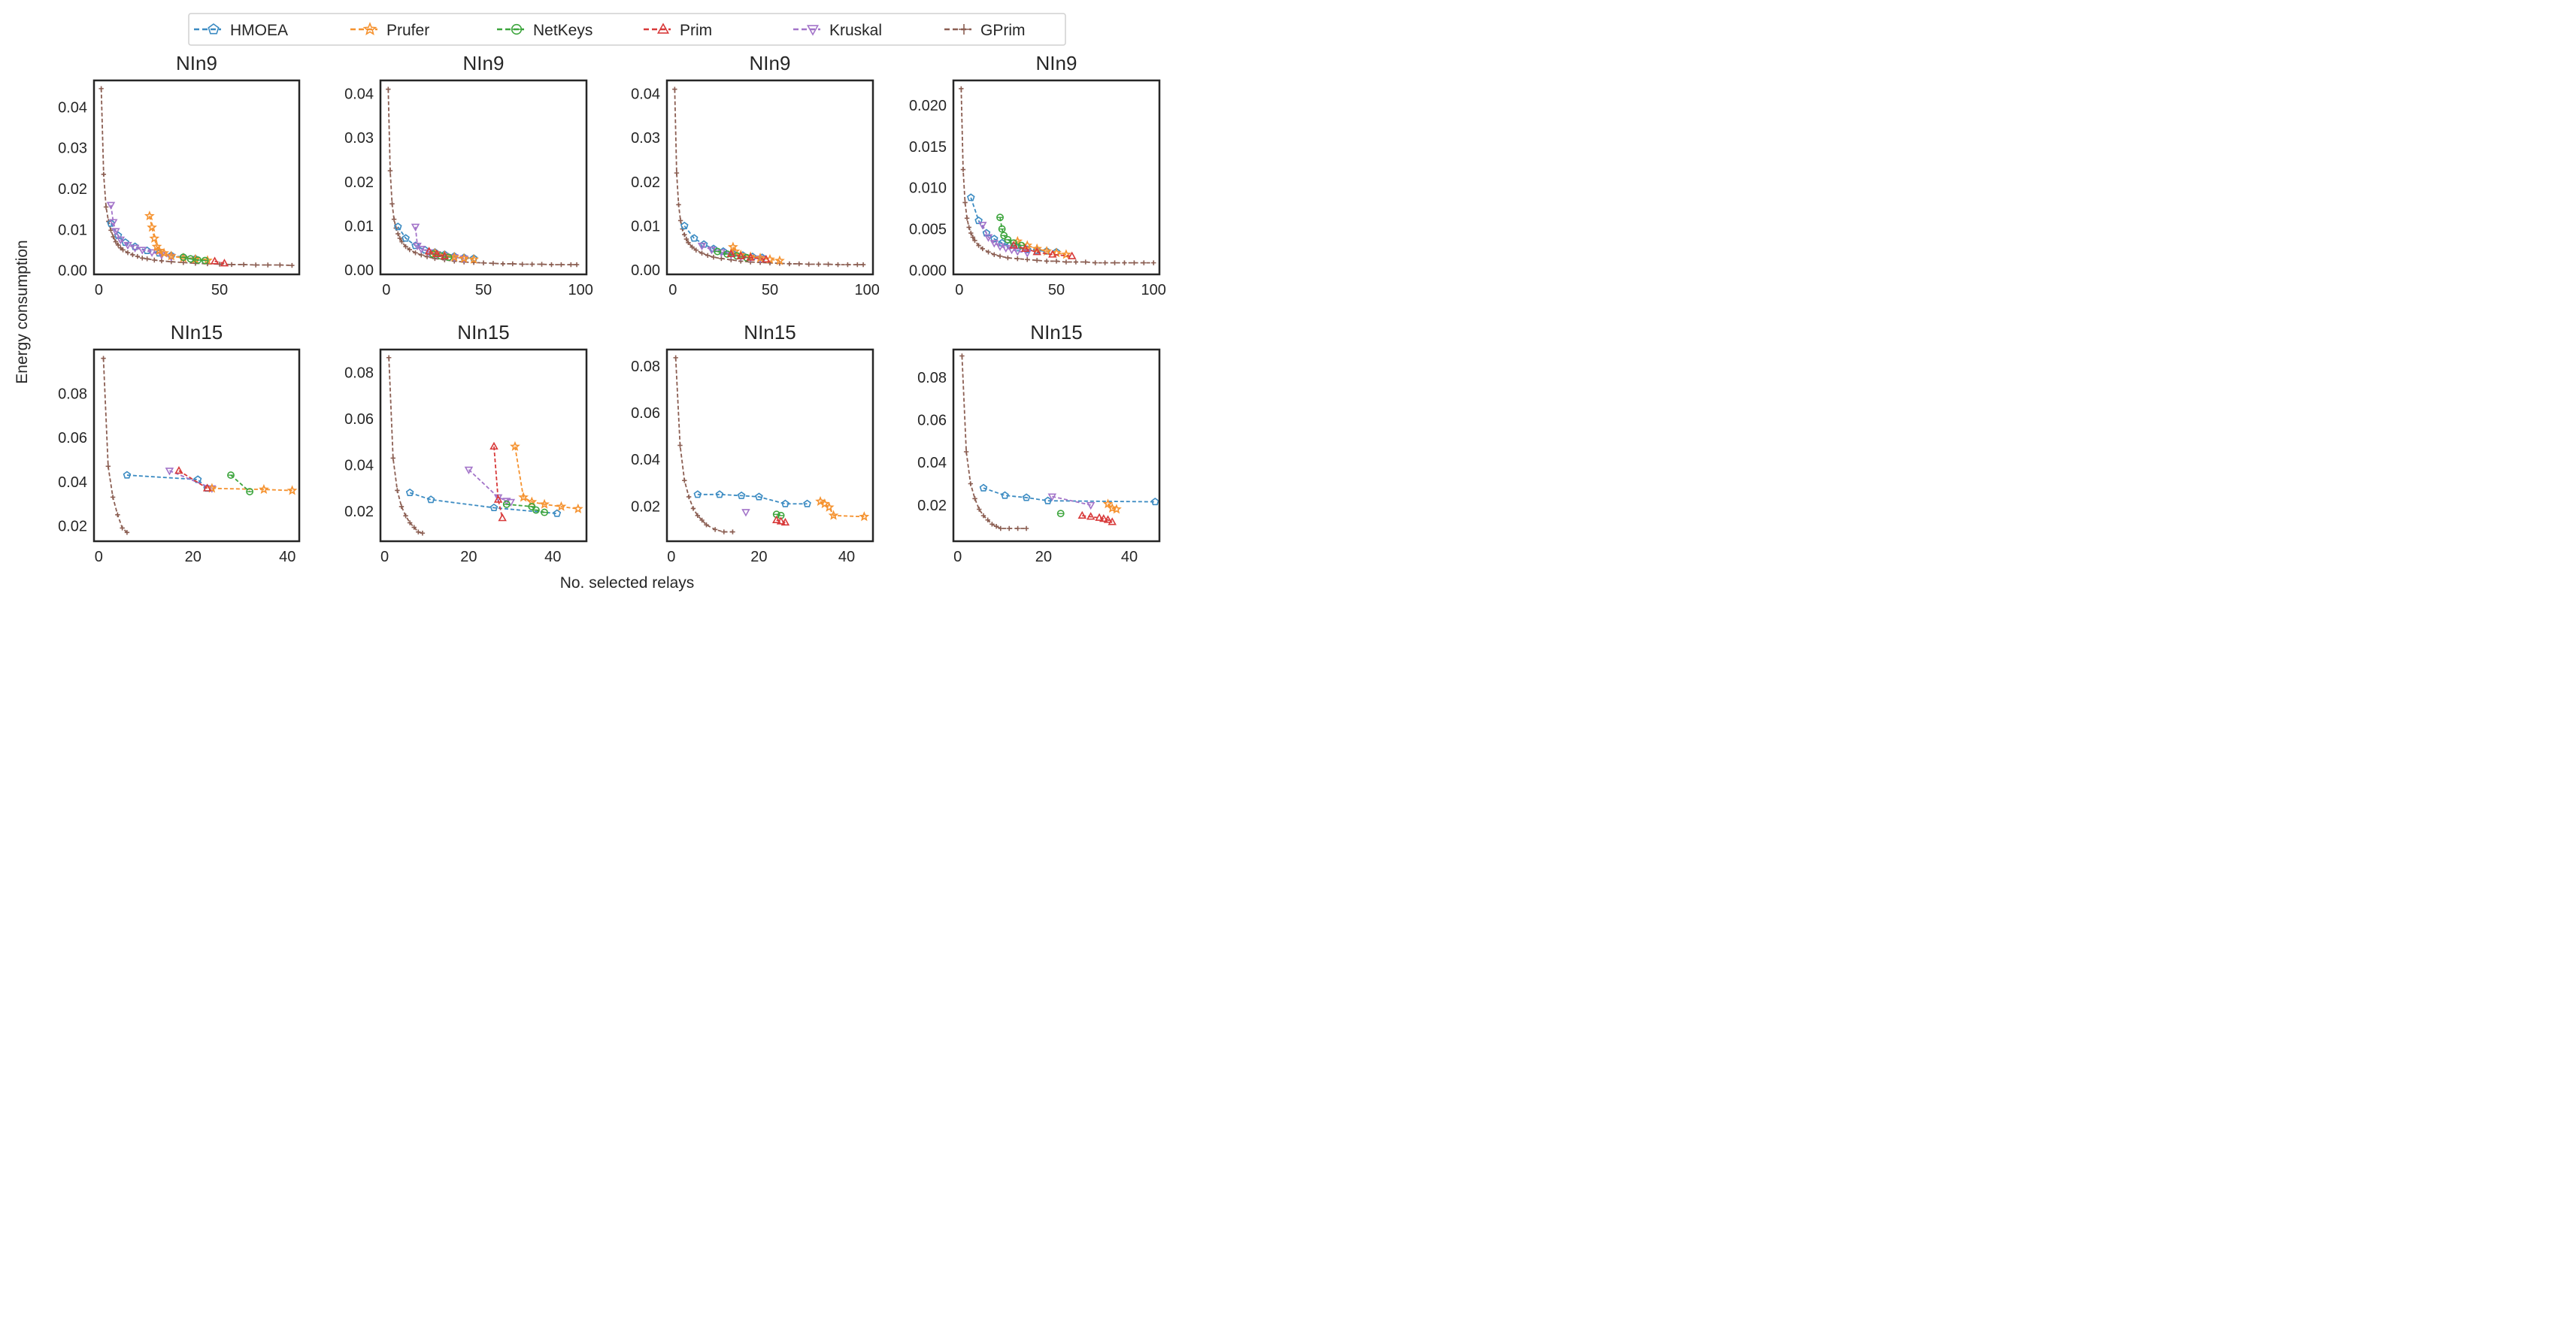 This screenshot has height=1323, width=2576. I want to click on legend-item-hmoea: HMOEA, so click(241, 30).